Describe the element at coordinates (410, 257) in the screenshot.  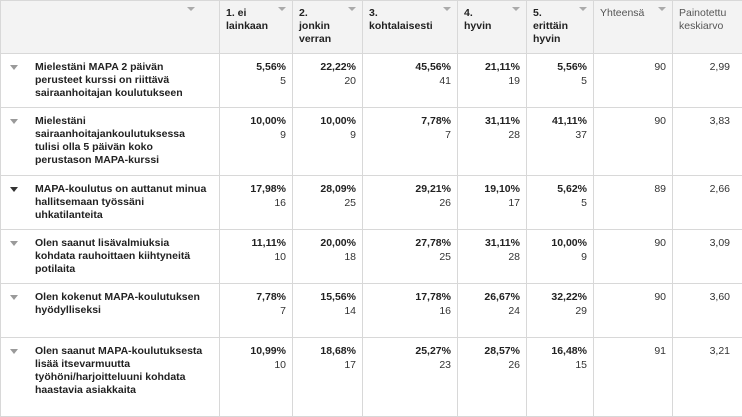
I see `count-value: 25` at that location.